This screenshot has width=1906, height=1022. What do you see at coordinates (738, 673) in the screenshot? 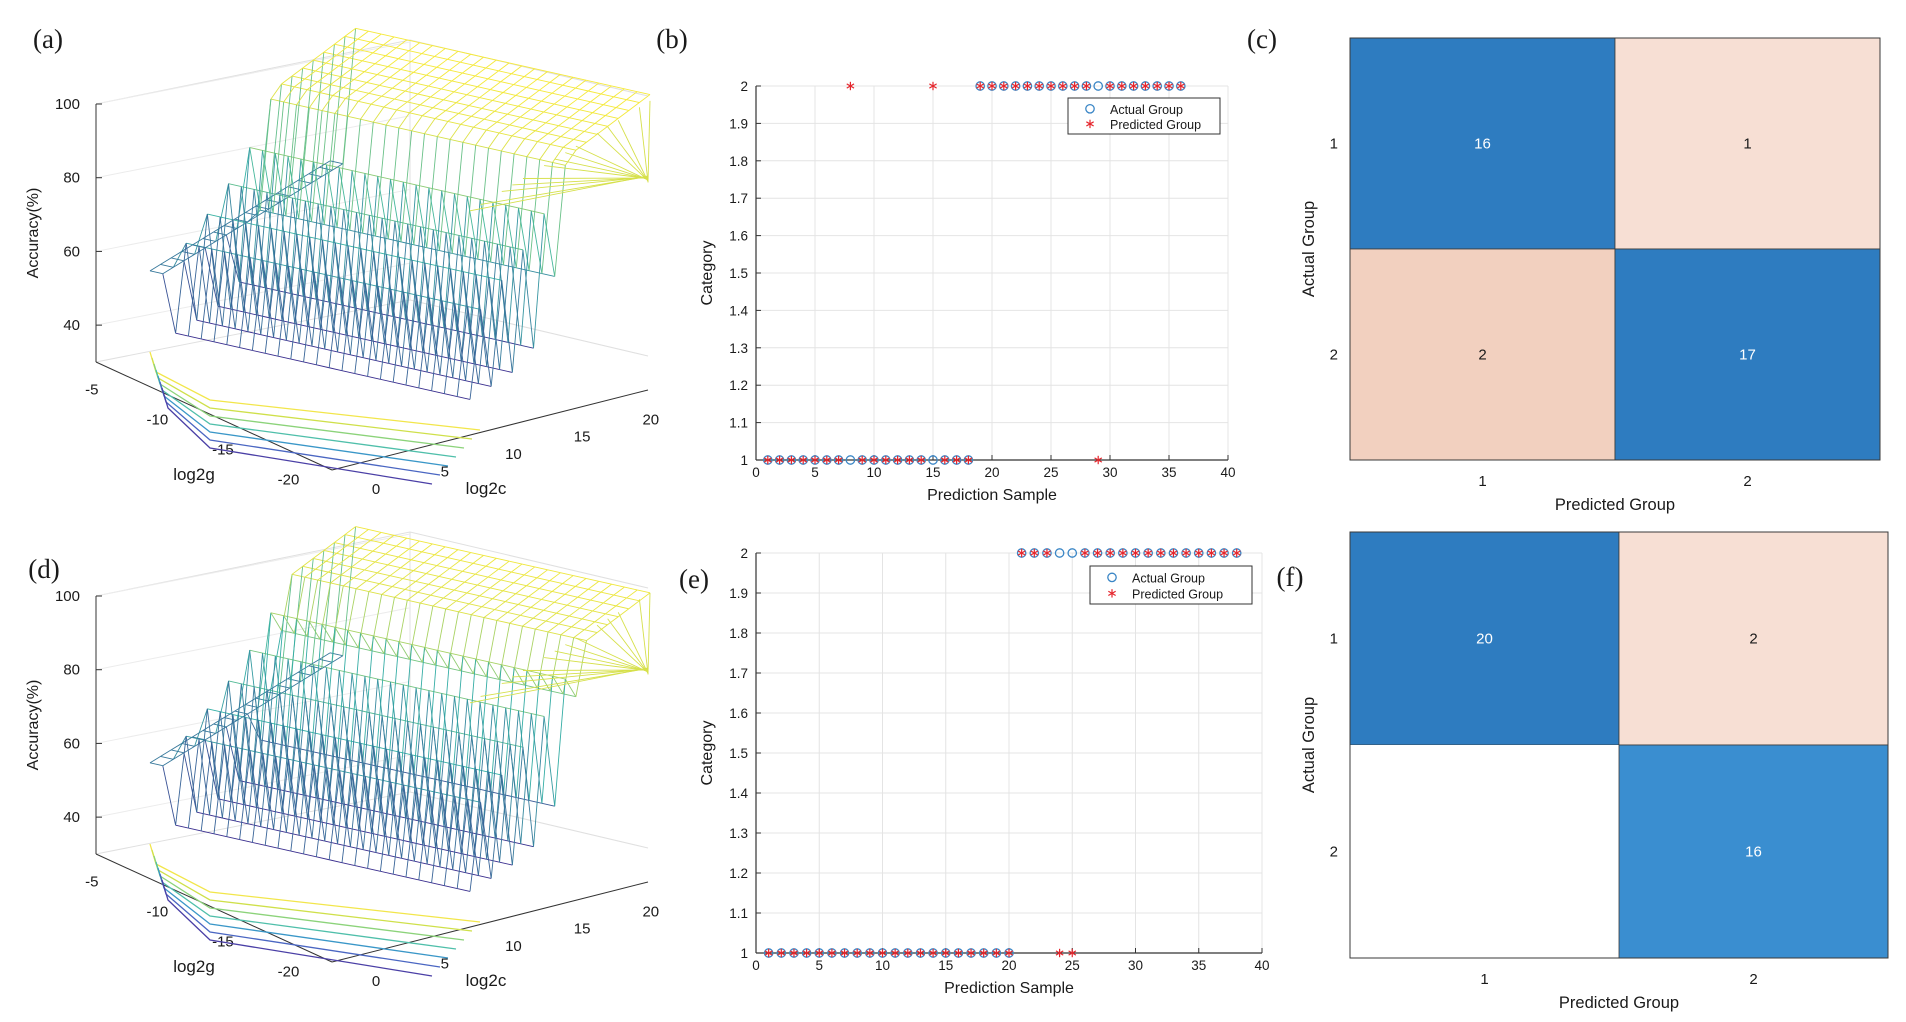
I see `y-tick-label: 1.7` at bounding box center [738, 673].